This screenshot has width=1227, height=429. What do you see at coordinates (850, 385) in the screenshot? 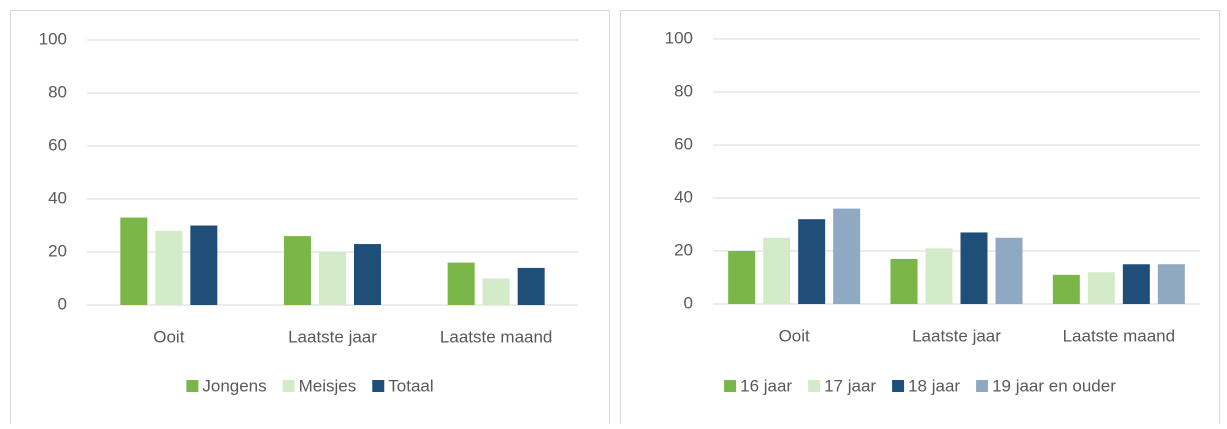
I see `legend-label: 17 jaar` at bounding box center [850, 385].